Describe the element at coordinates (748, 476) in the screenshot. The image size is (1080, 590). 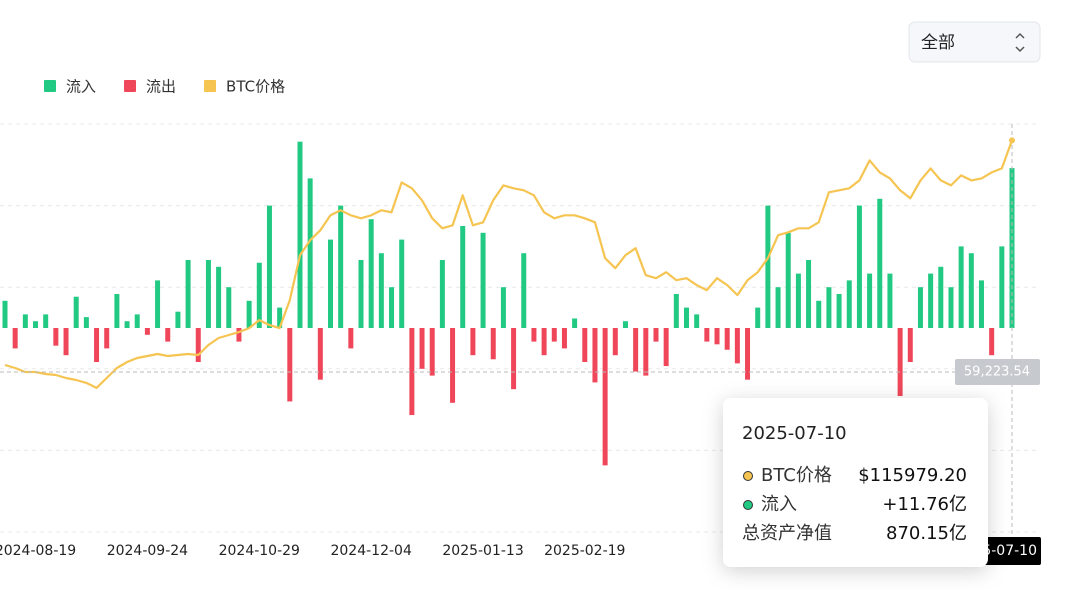
I see `tooltip-dot` at that location.